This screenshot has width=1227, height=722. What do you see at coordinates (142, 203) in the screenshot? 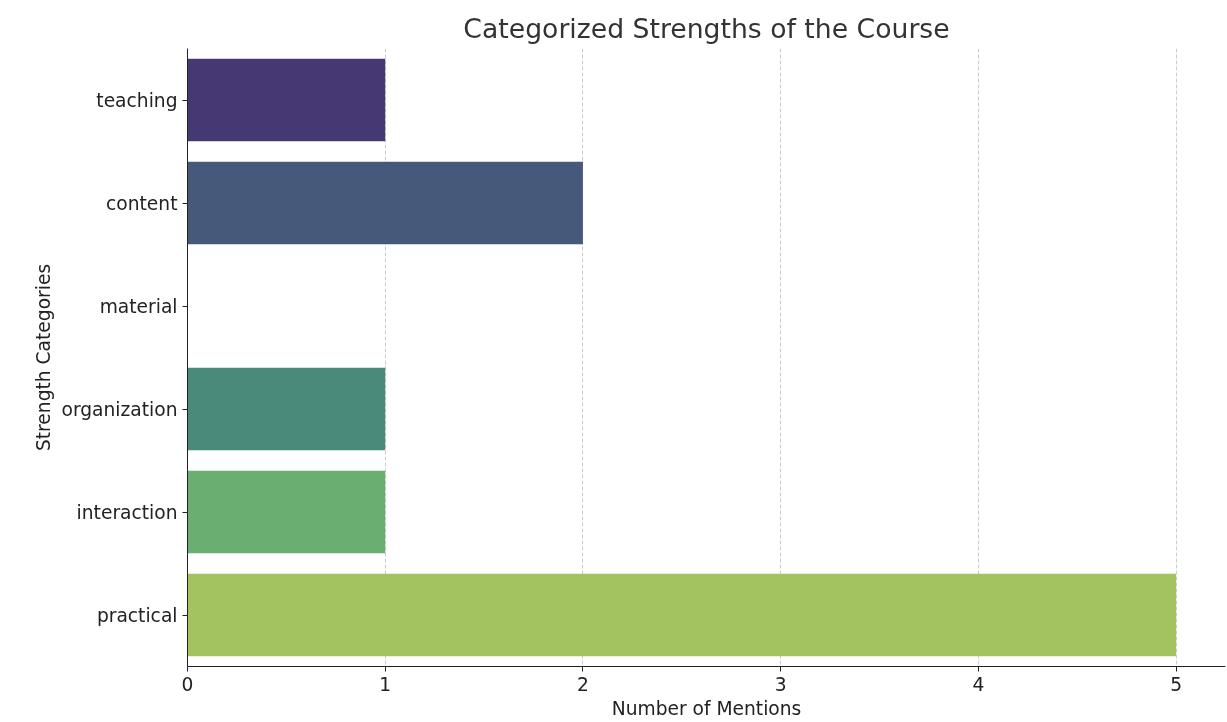
I see `y-tick-label: content` at bounding box center [142, 203].